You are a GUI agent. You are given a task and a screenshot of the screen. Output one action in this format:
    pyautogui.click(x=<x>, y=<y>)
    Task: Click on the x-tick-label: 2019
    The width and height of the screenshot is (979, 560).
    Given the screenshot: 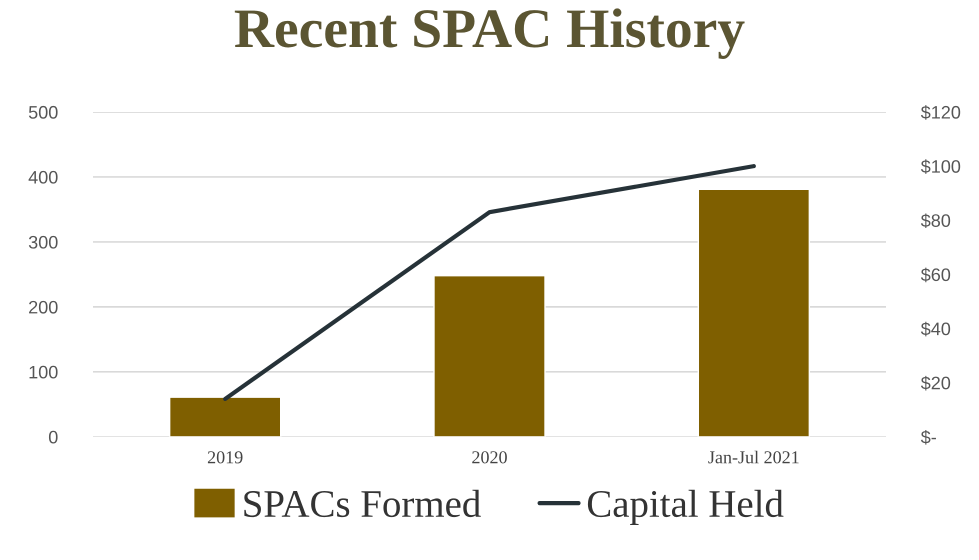 What is the action you would take?
    pyautogui.click(x=225, y=457)
    